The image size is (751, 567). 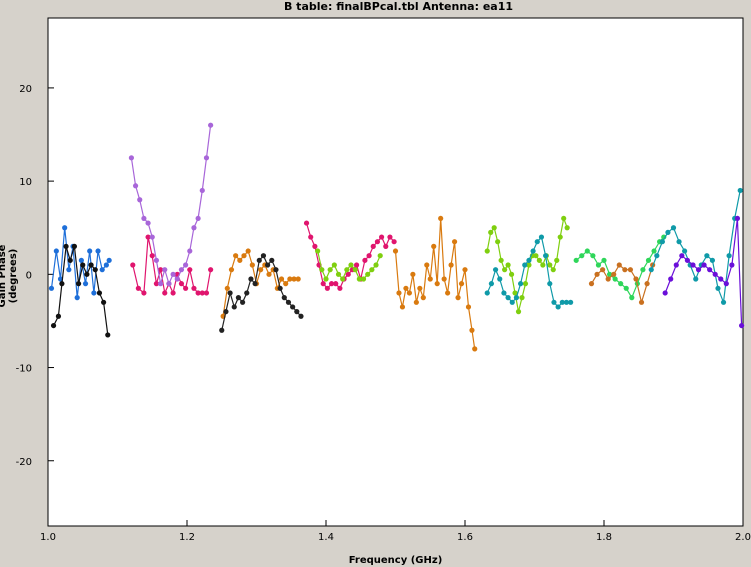 What do you see at coordinates (24, 369) in the screenshot?
I see `y-tick-label: -10` at bounding box center [24, 369].